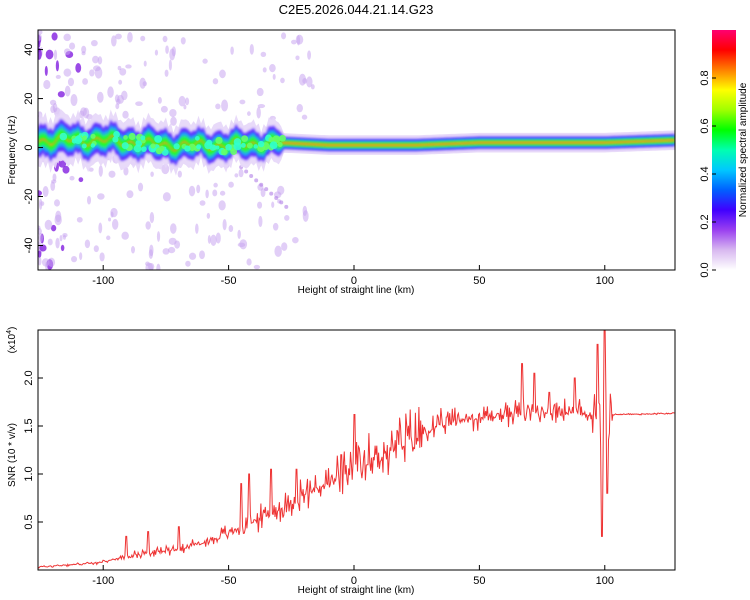 This screenshot has width=750, height=600. I want to click on spectrogram-y-axis-title: Frequency (Hz), so click(12, 150).